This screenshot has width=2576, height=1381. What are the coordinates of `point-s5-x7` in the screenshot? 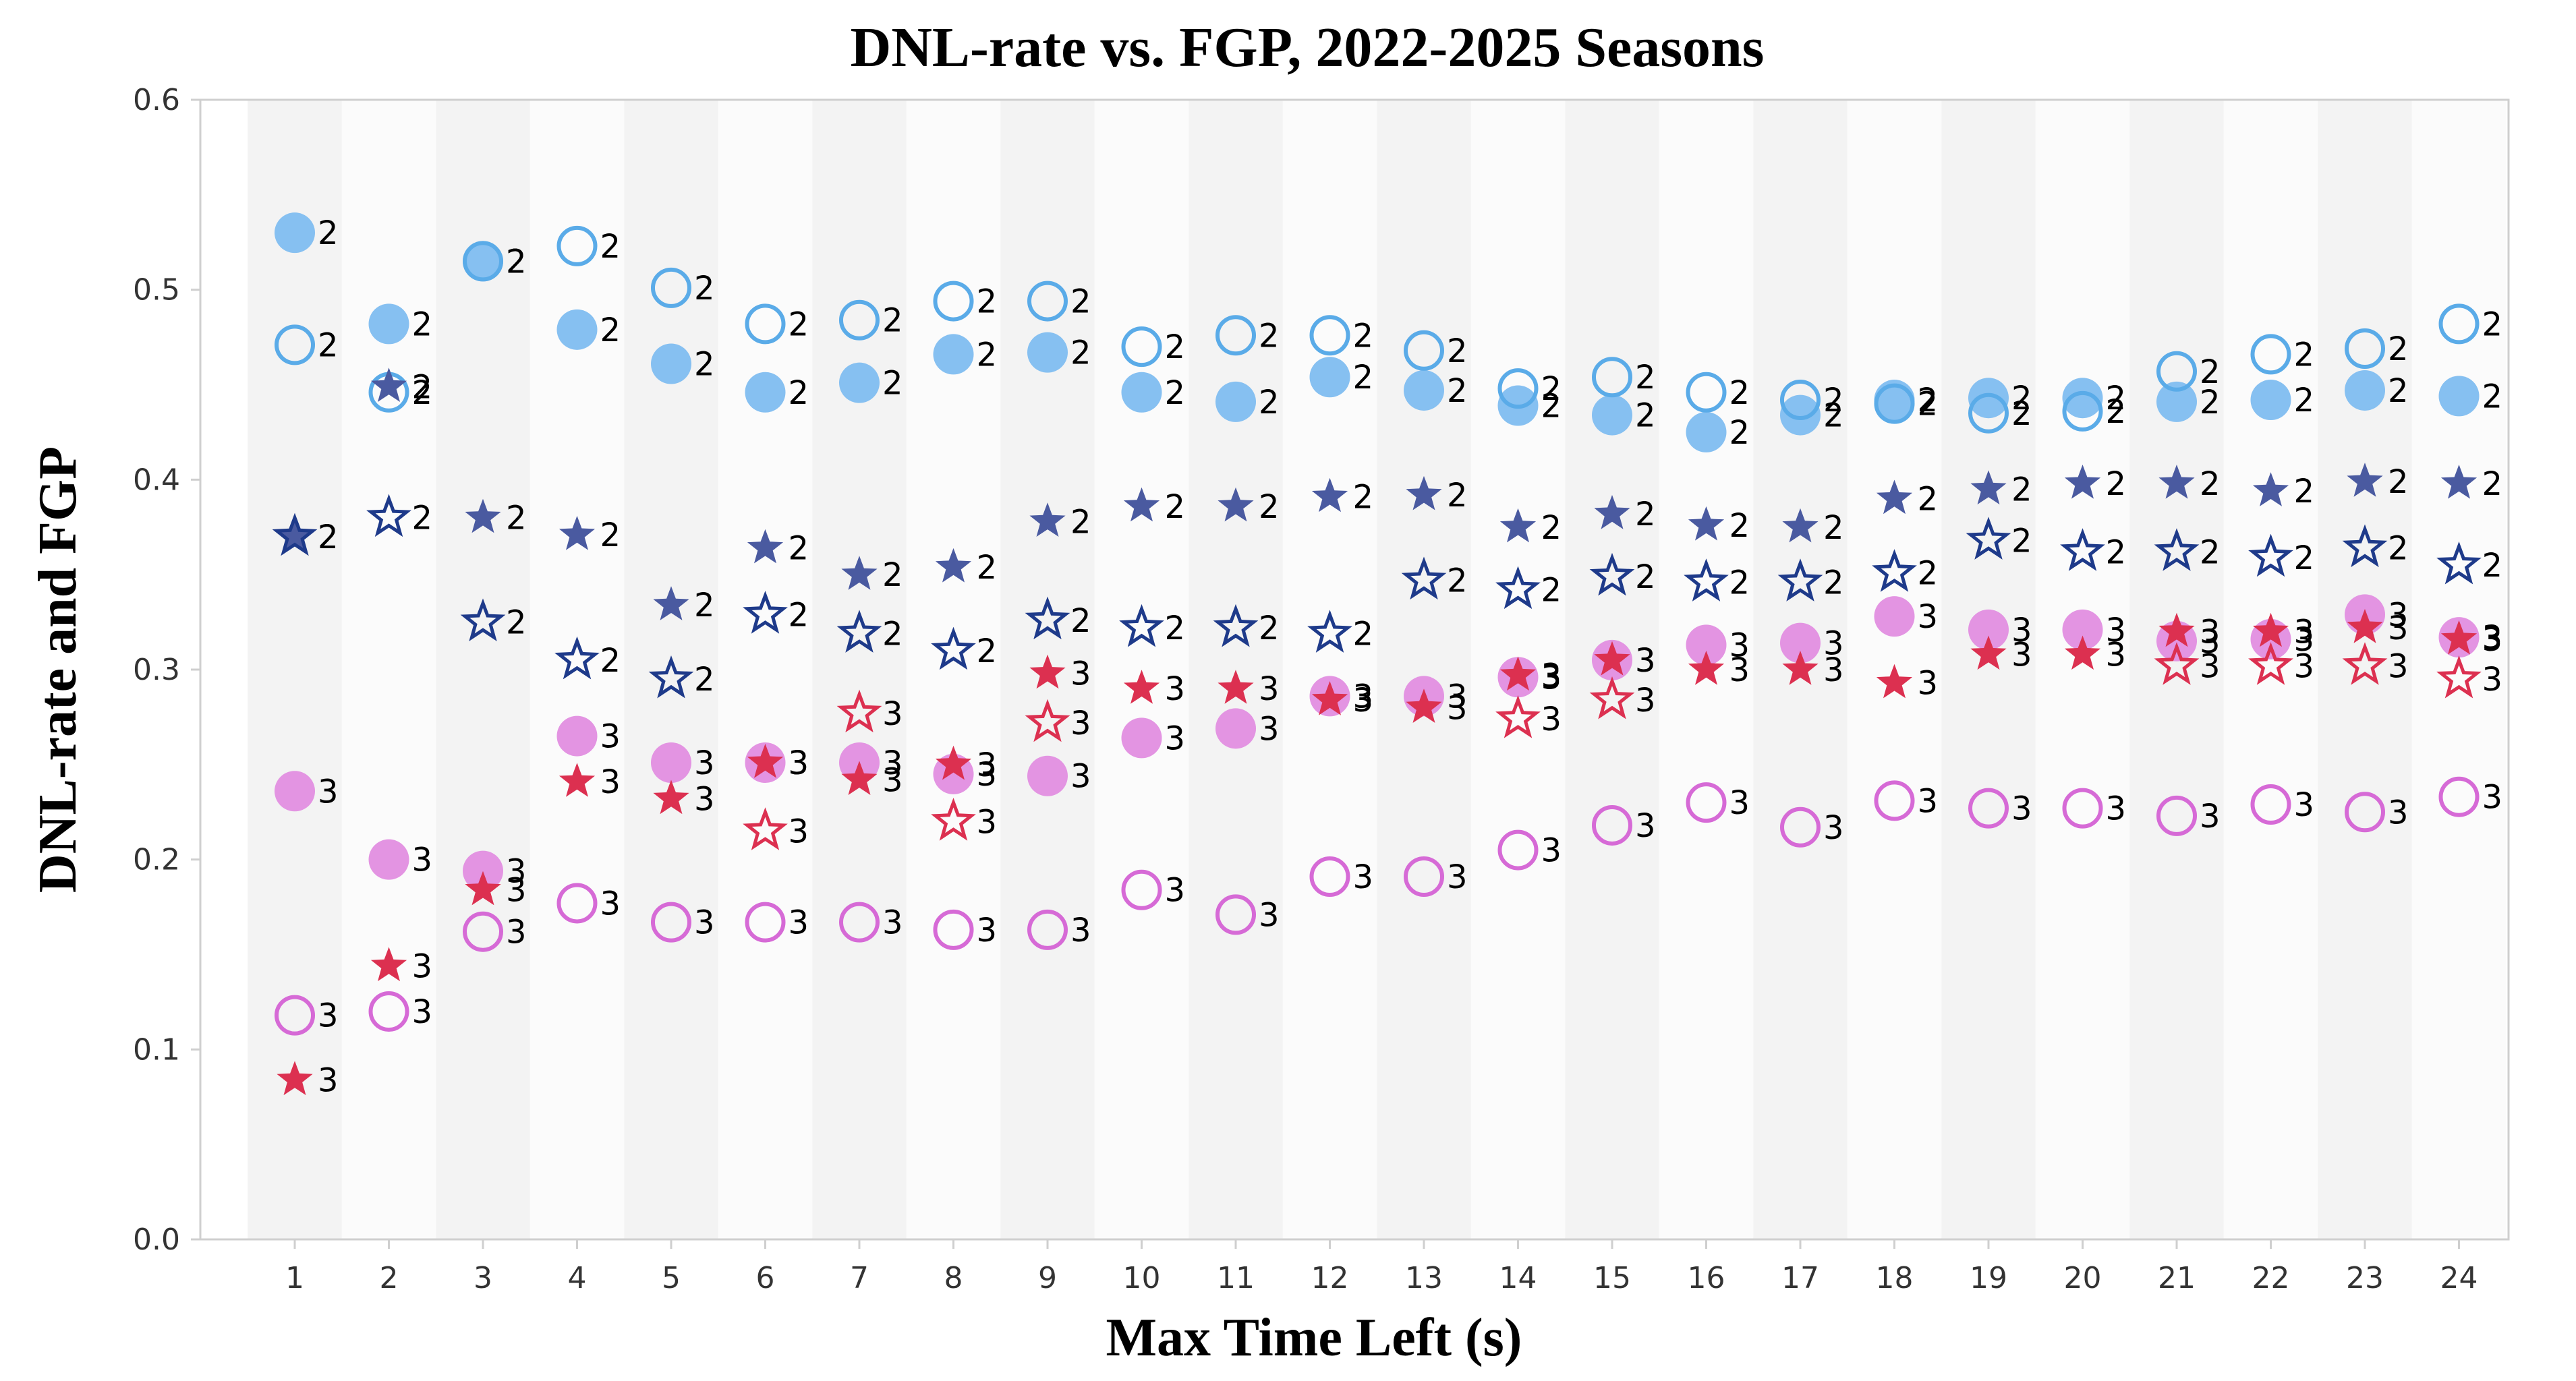 It's located at (859, 922).